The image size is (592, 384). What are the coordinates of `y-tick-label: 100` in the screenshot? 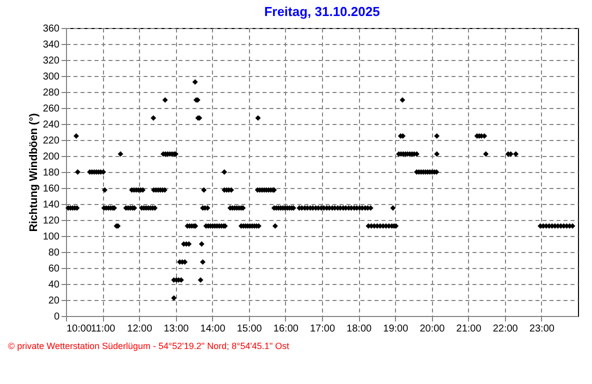 It's located at (51, 237).